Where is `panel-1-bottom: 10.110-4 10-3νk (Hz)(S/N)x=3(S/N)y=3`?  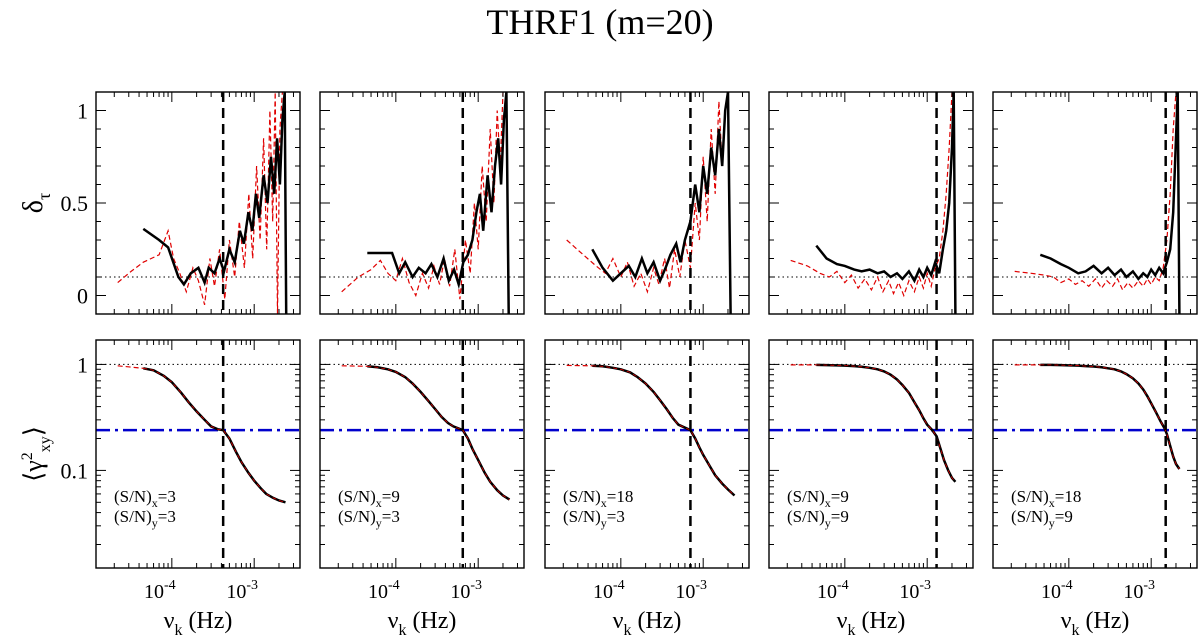 panel-1-bottom: 10.110-4 10-3νk (Hz)(S/N)x=3(S/N)y=3 is located at coordinates (181, 488).